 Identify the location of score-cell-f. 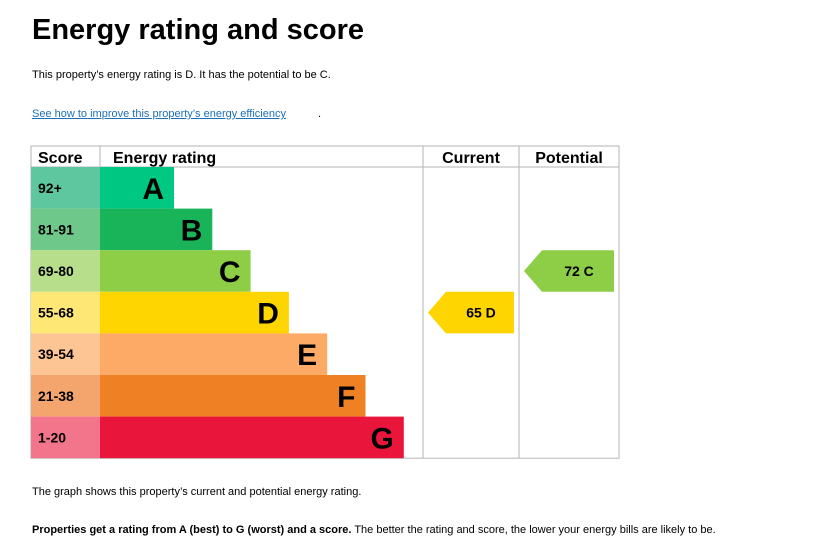
(65, 396).